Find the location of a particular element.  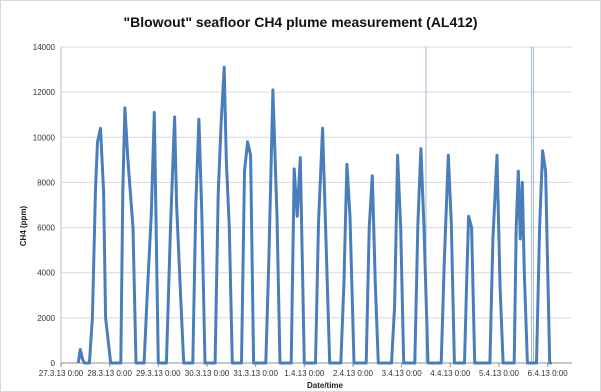

y-tick-label: 14000 is located at coordinates (44, 47).